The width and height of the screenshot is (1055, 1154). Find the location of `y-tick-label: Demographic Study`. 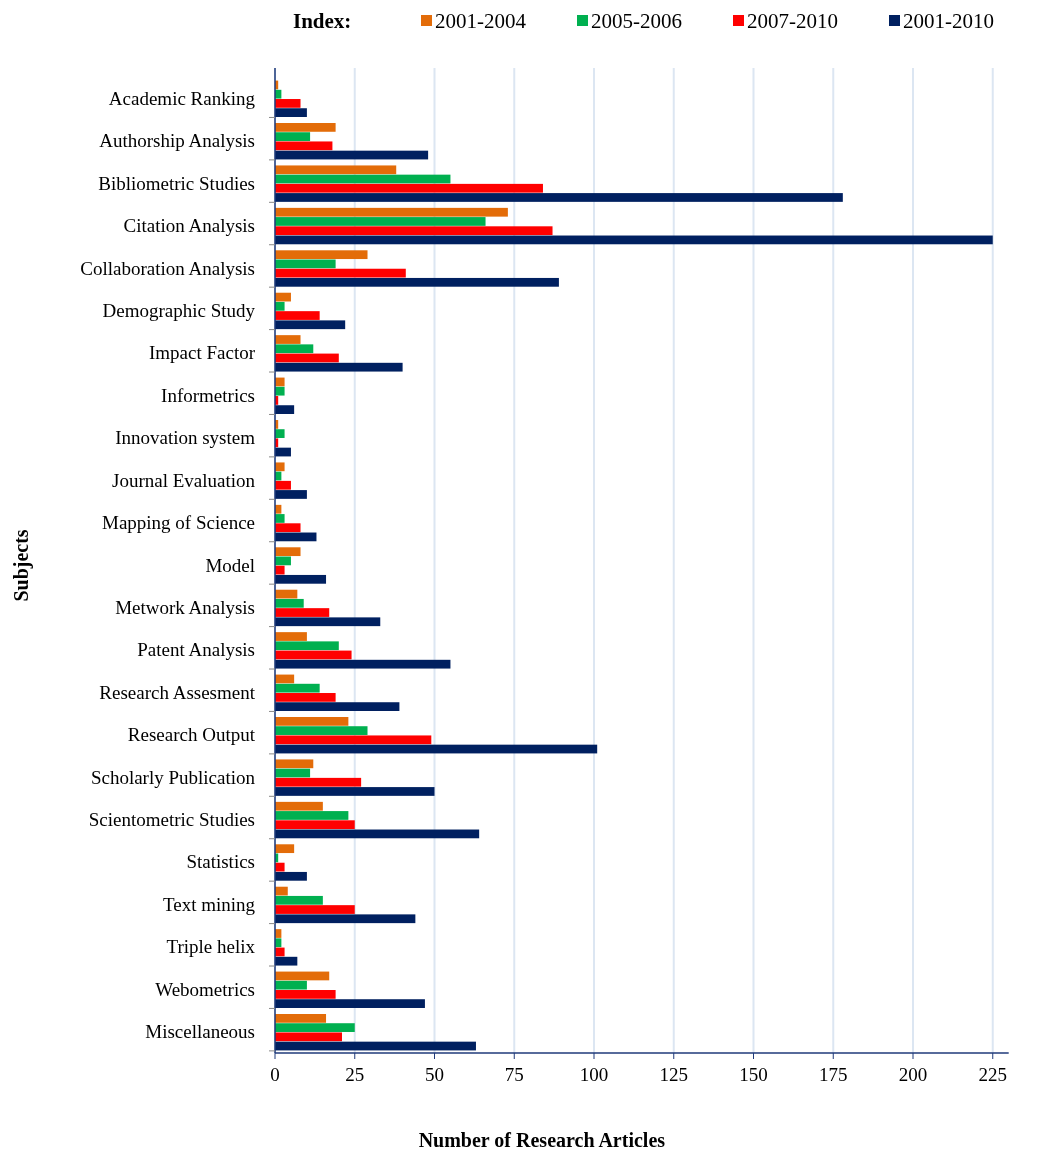

y-tick-label: Demographic Study is located at coordinates (179, 310).